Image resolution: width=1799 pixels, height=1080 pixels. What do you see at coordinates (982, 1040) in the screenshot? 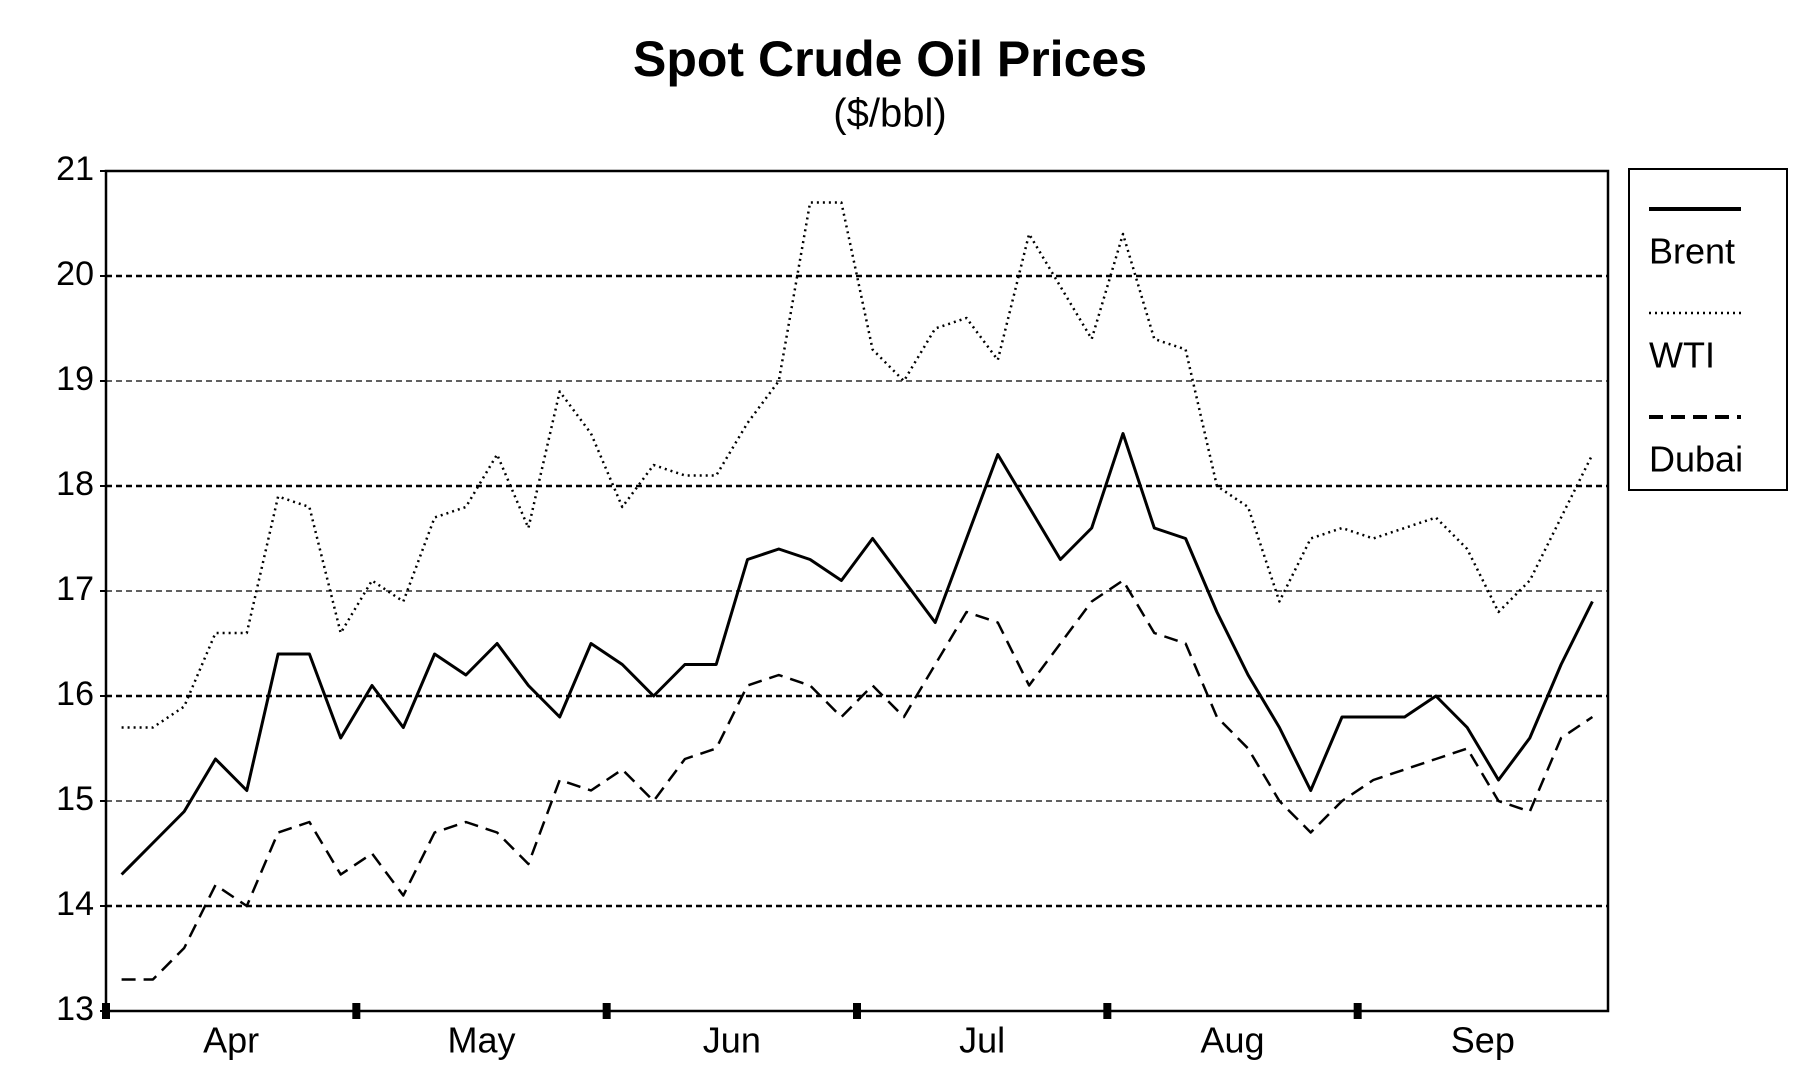
I see `x-tick-label: Jul` at bounding box center [982, 1040].